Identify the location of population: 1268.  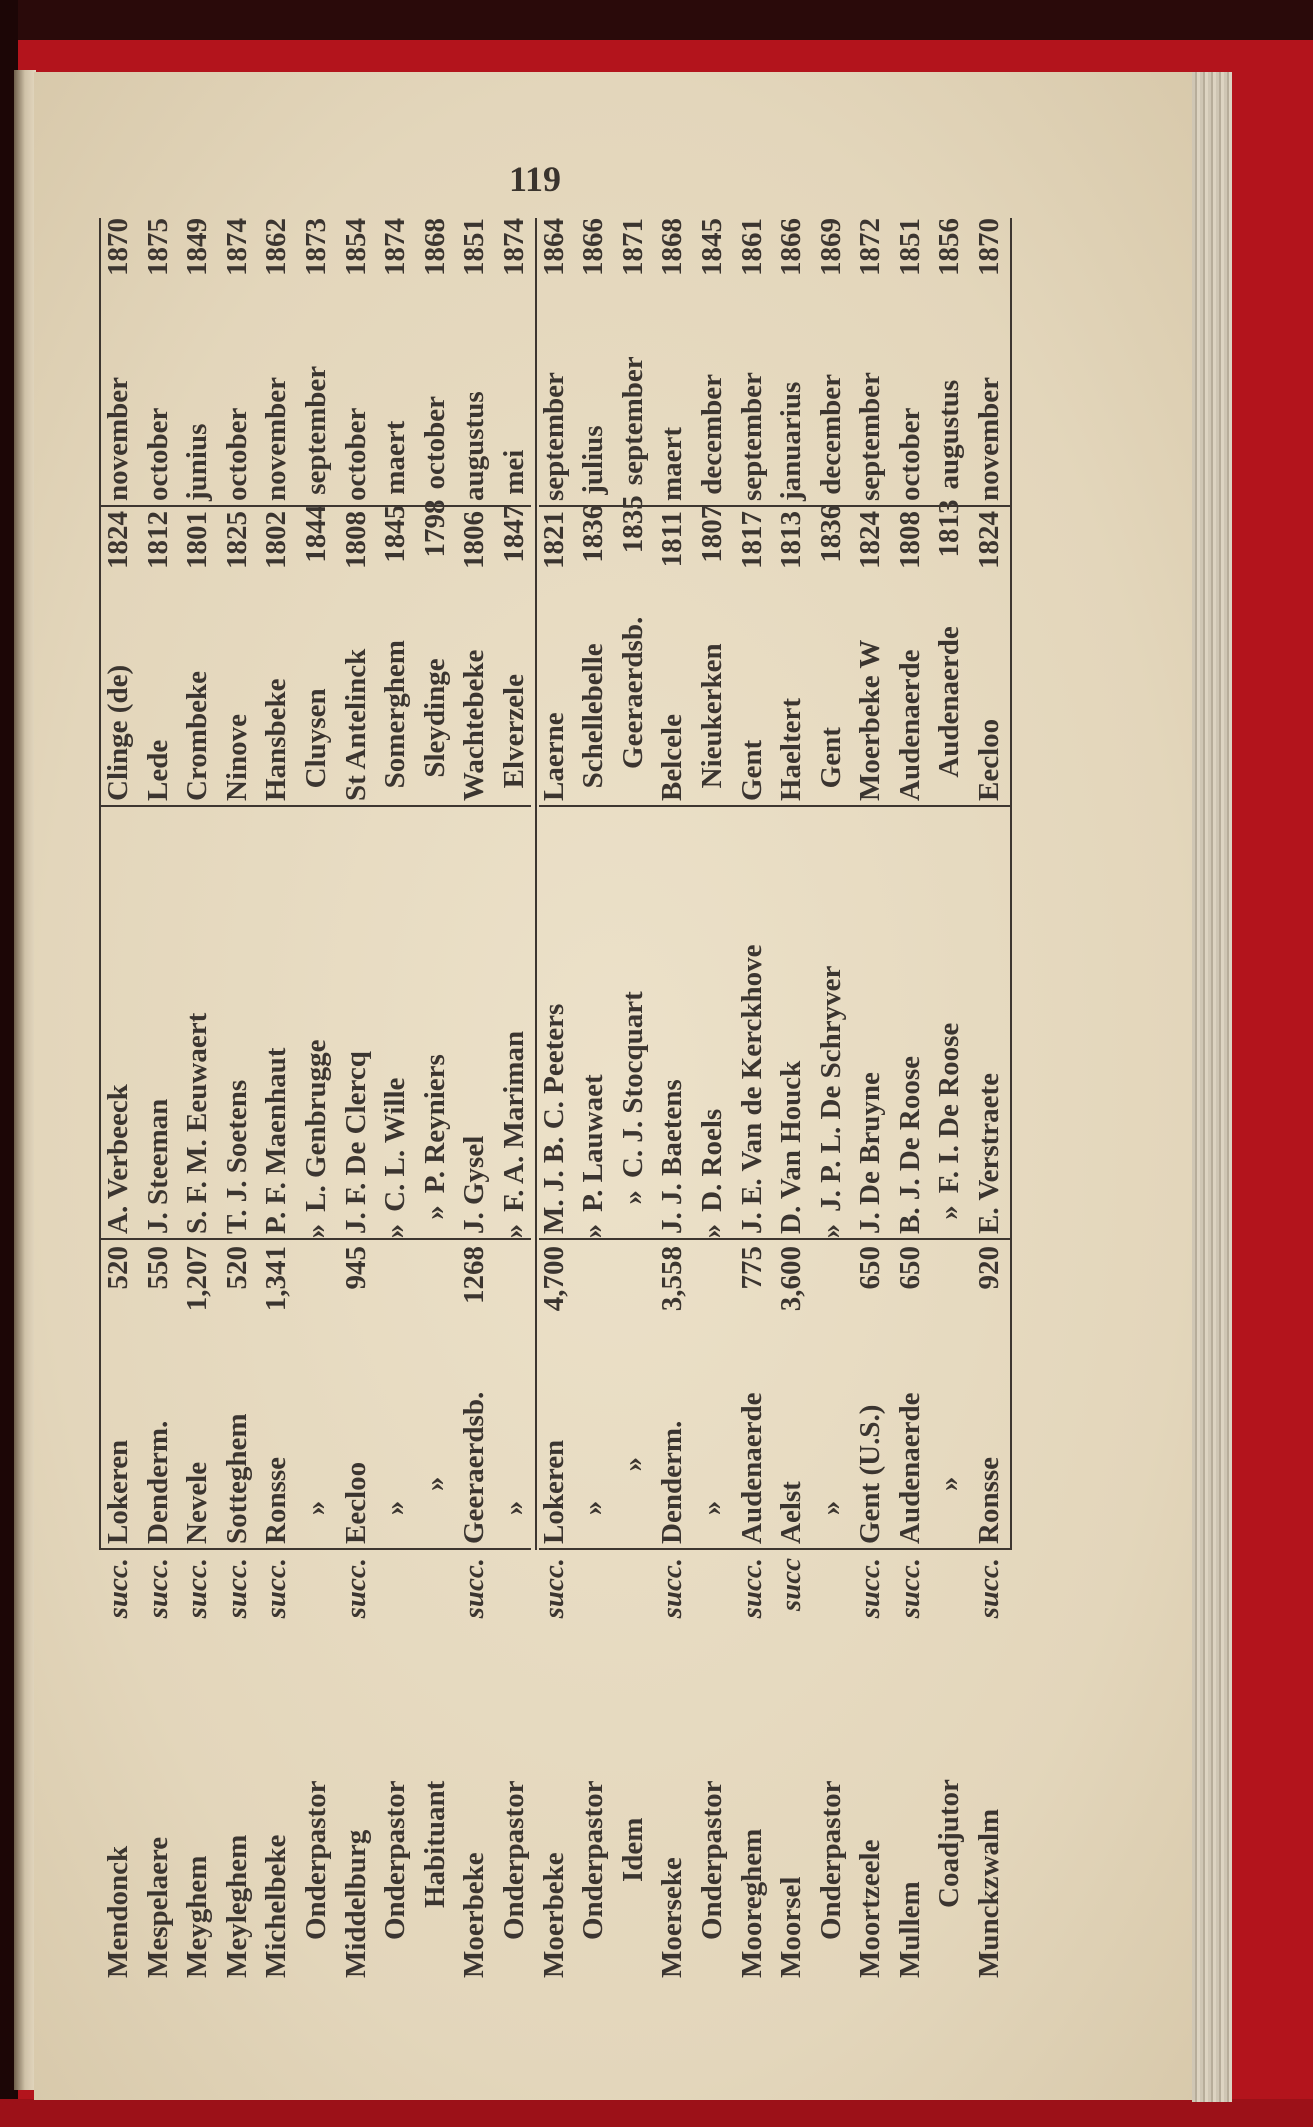
(474, 1275).